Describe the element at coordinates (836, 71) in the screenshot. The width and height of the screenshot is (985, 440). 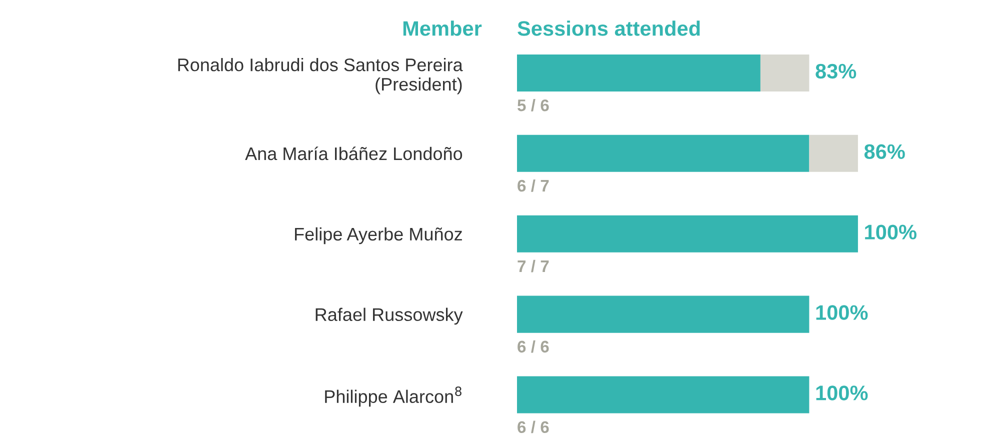
I see `annotation: 83%` at that location.